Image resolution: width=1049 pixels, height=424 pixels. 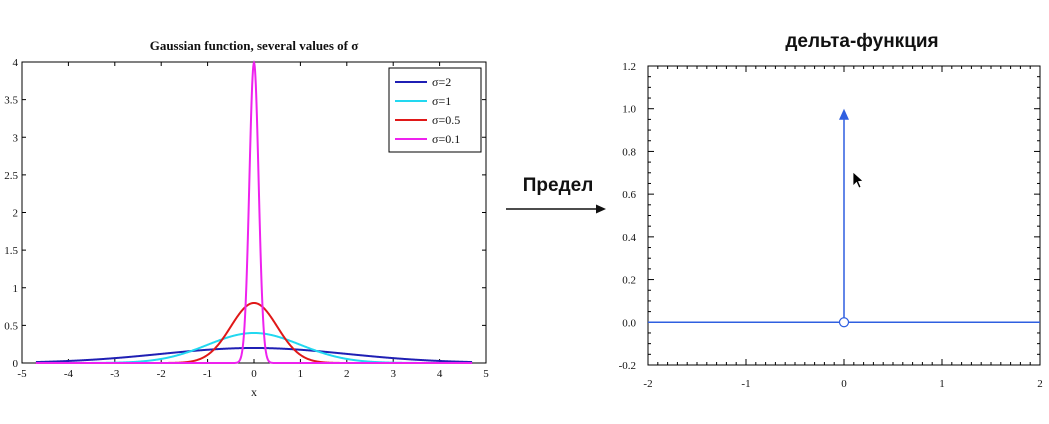 What do you see at coordinates (441, 82) in the screenshot?
I see `gaussian-legend-label: σ=2` at bounding box center [441, 82].